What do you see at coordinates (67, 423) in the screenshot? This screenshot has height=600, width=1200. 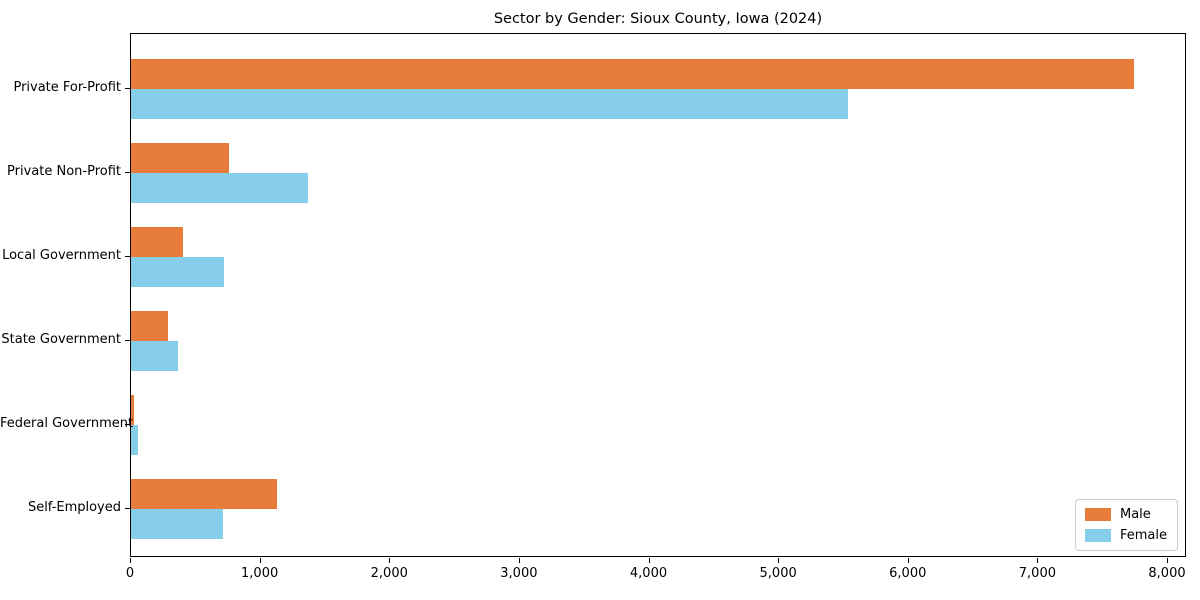 I see `y-category-label-federal-government: Federal Government` at bounding box center [67, 423].